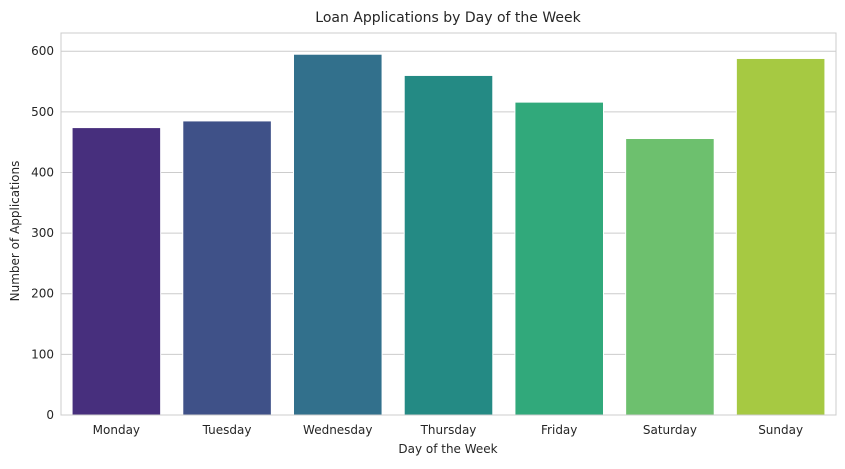 This screenshot has height=469, width=845. Describe the element at coordinates (670, 277) in the screenshot. I see `bar-saturday` at that location.